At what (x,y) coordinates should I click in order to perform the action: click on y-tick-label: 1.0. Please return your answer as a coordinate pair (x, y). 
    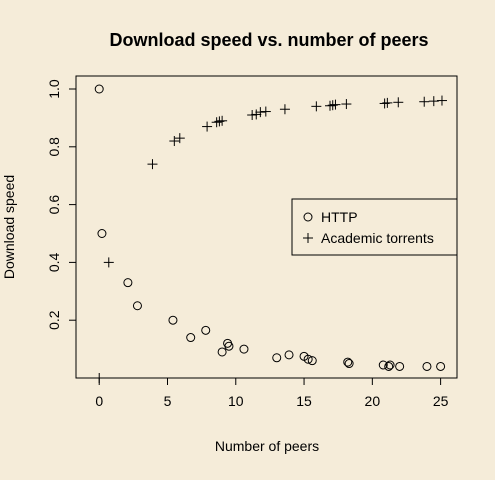
    Looking at the image, I should click on (54, 89).